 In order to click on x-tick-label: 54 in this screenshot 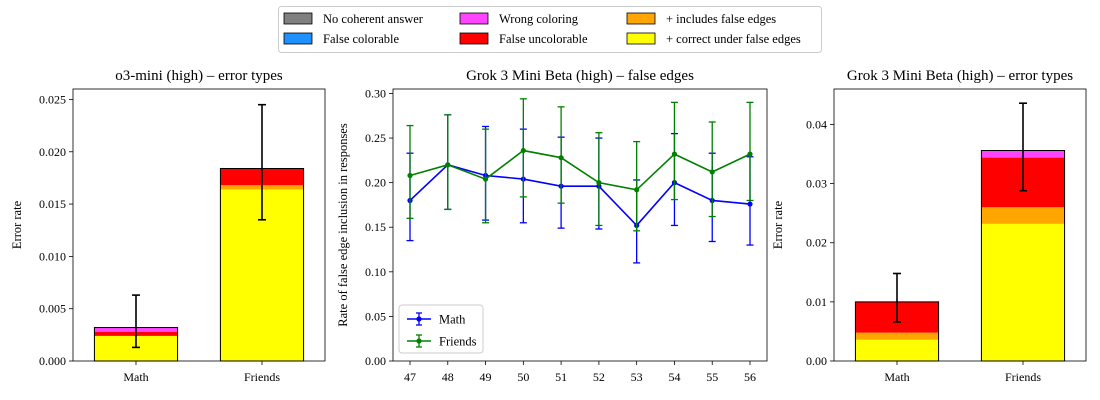, I will do `click(674, 377)`.